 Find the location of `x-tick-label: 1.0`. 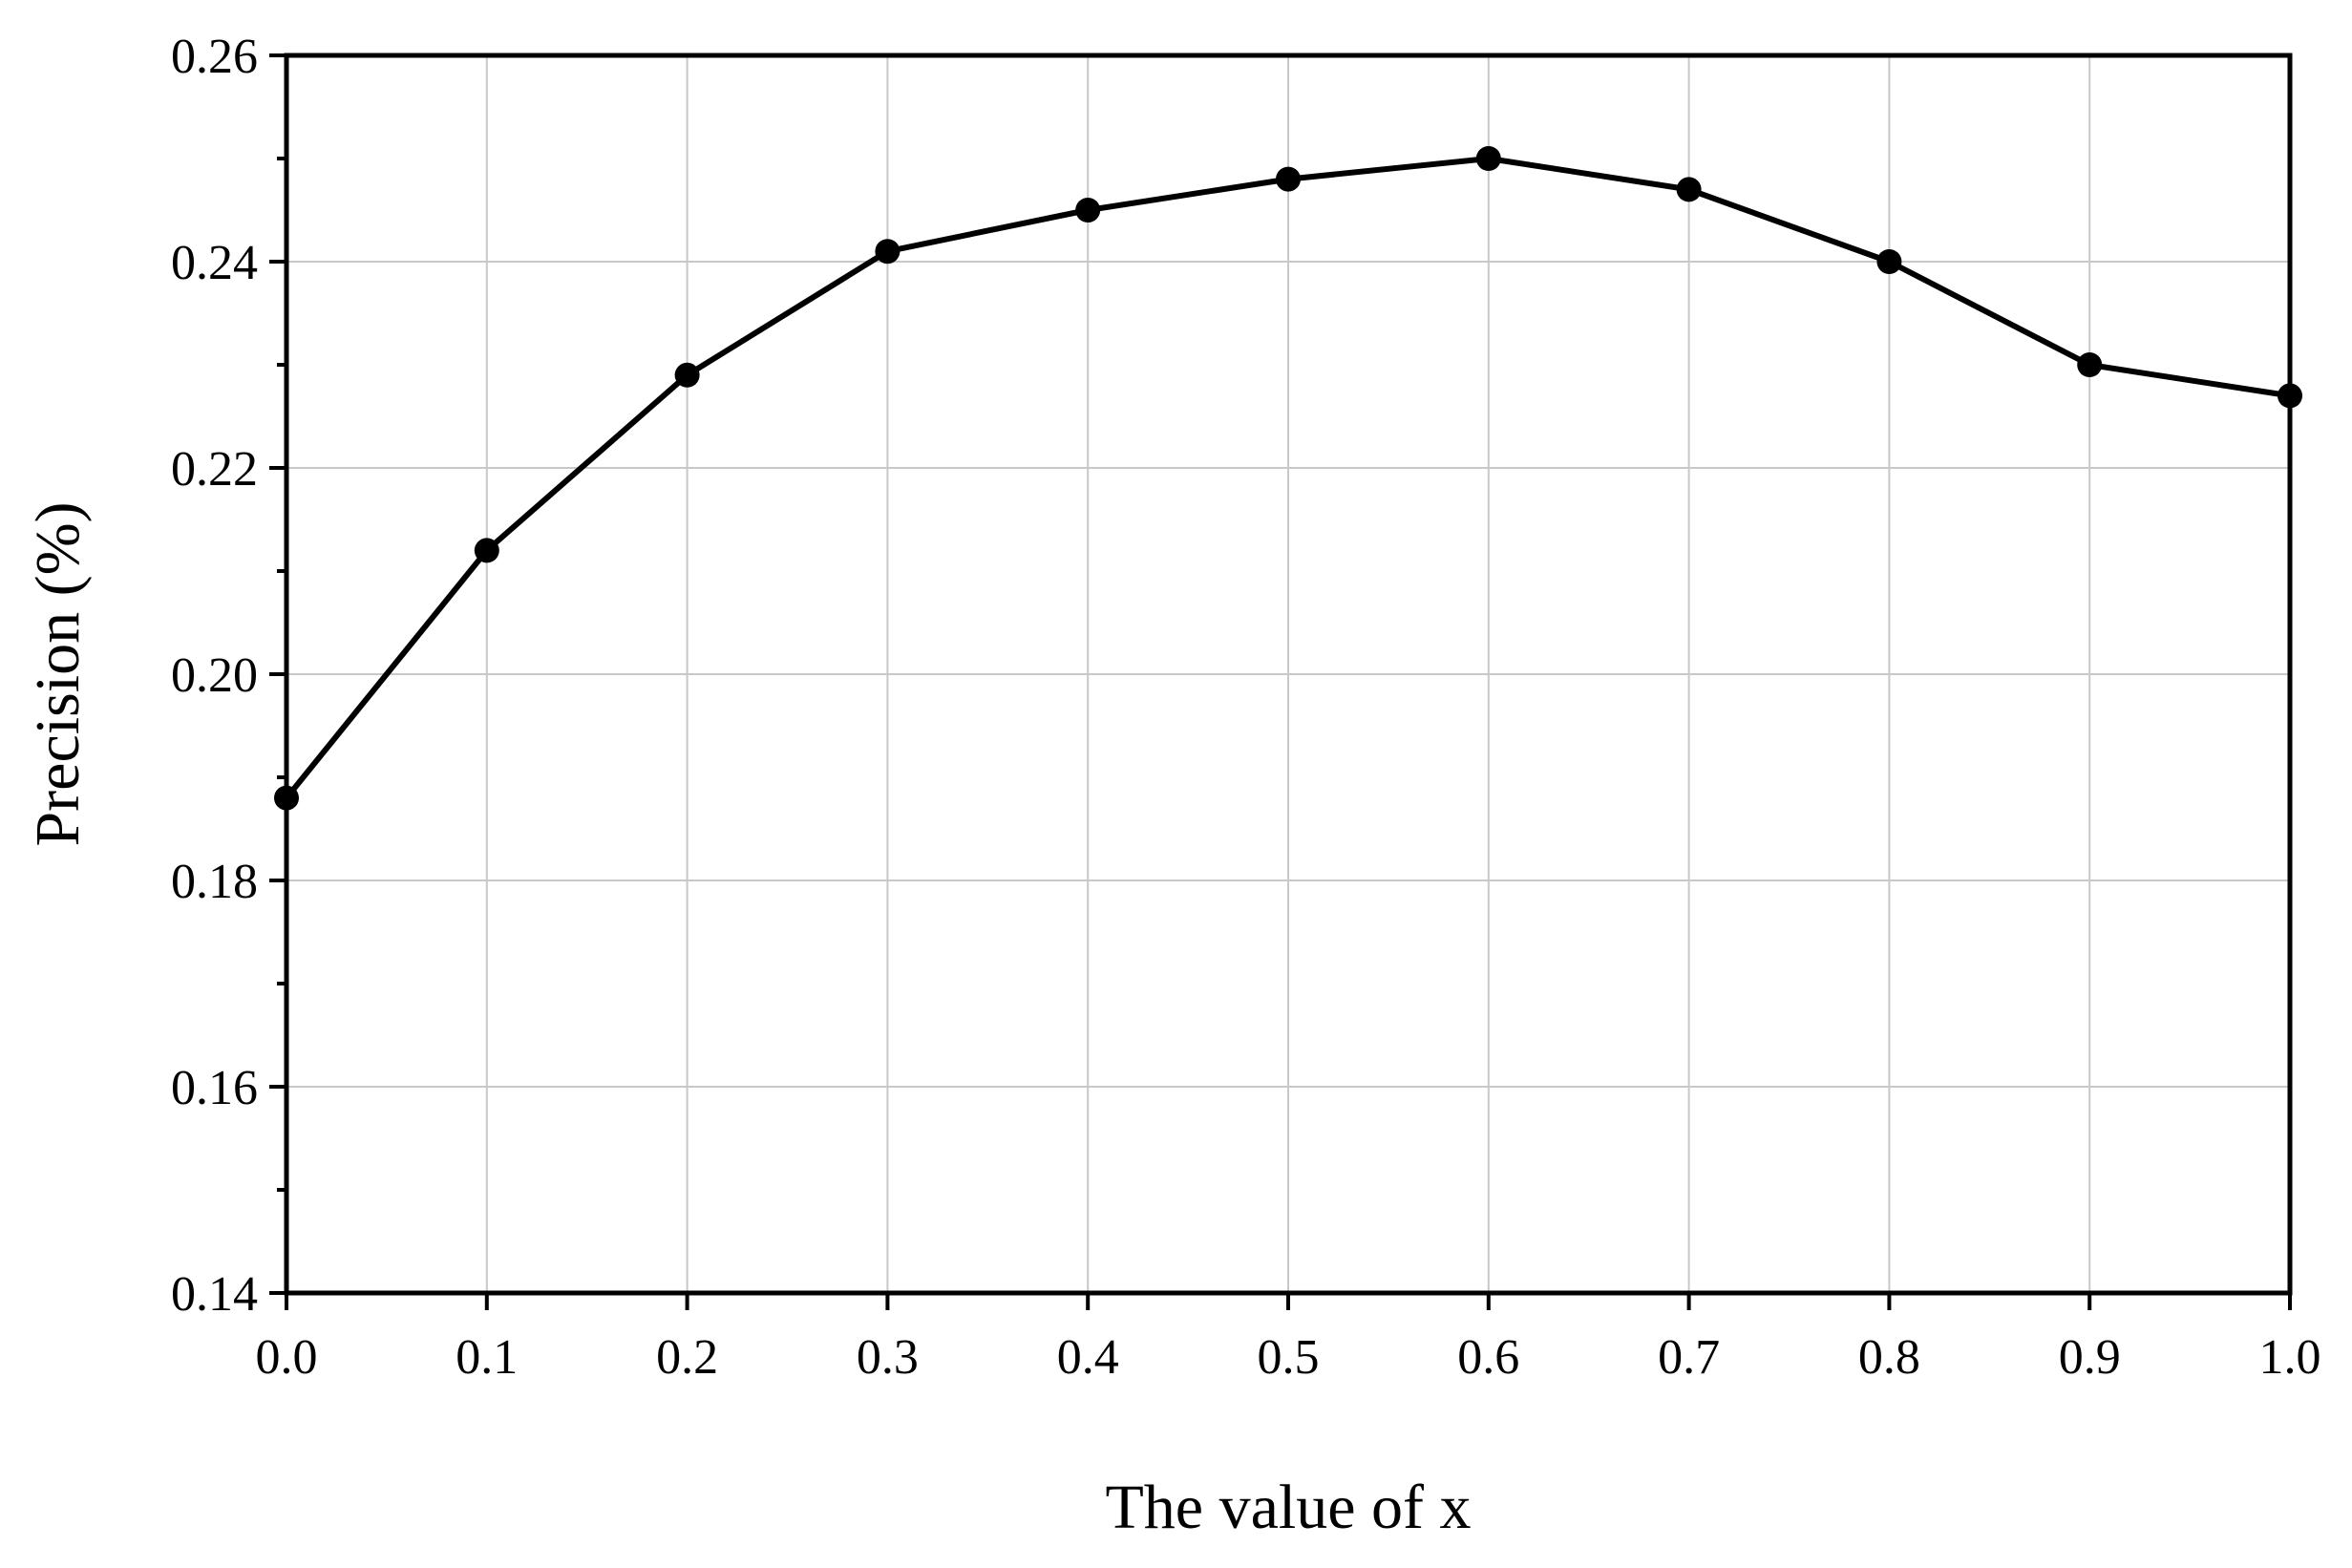

x-tick-label: 1.0 is located at coordinates (2290, 1357).